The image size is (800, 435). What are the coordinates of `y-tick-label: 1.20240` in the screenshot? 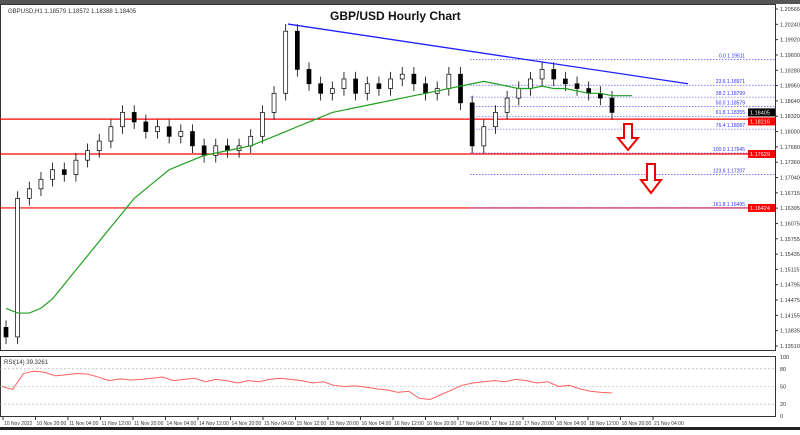 It's located at (790, 25).